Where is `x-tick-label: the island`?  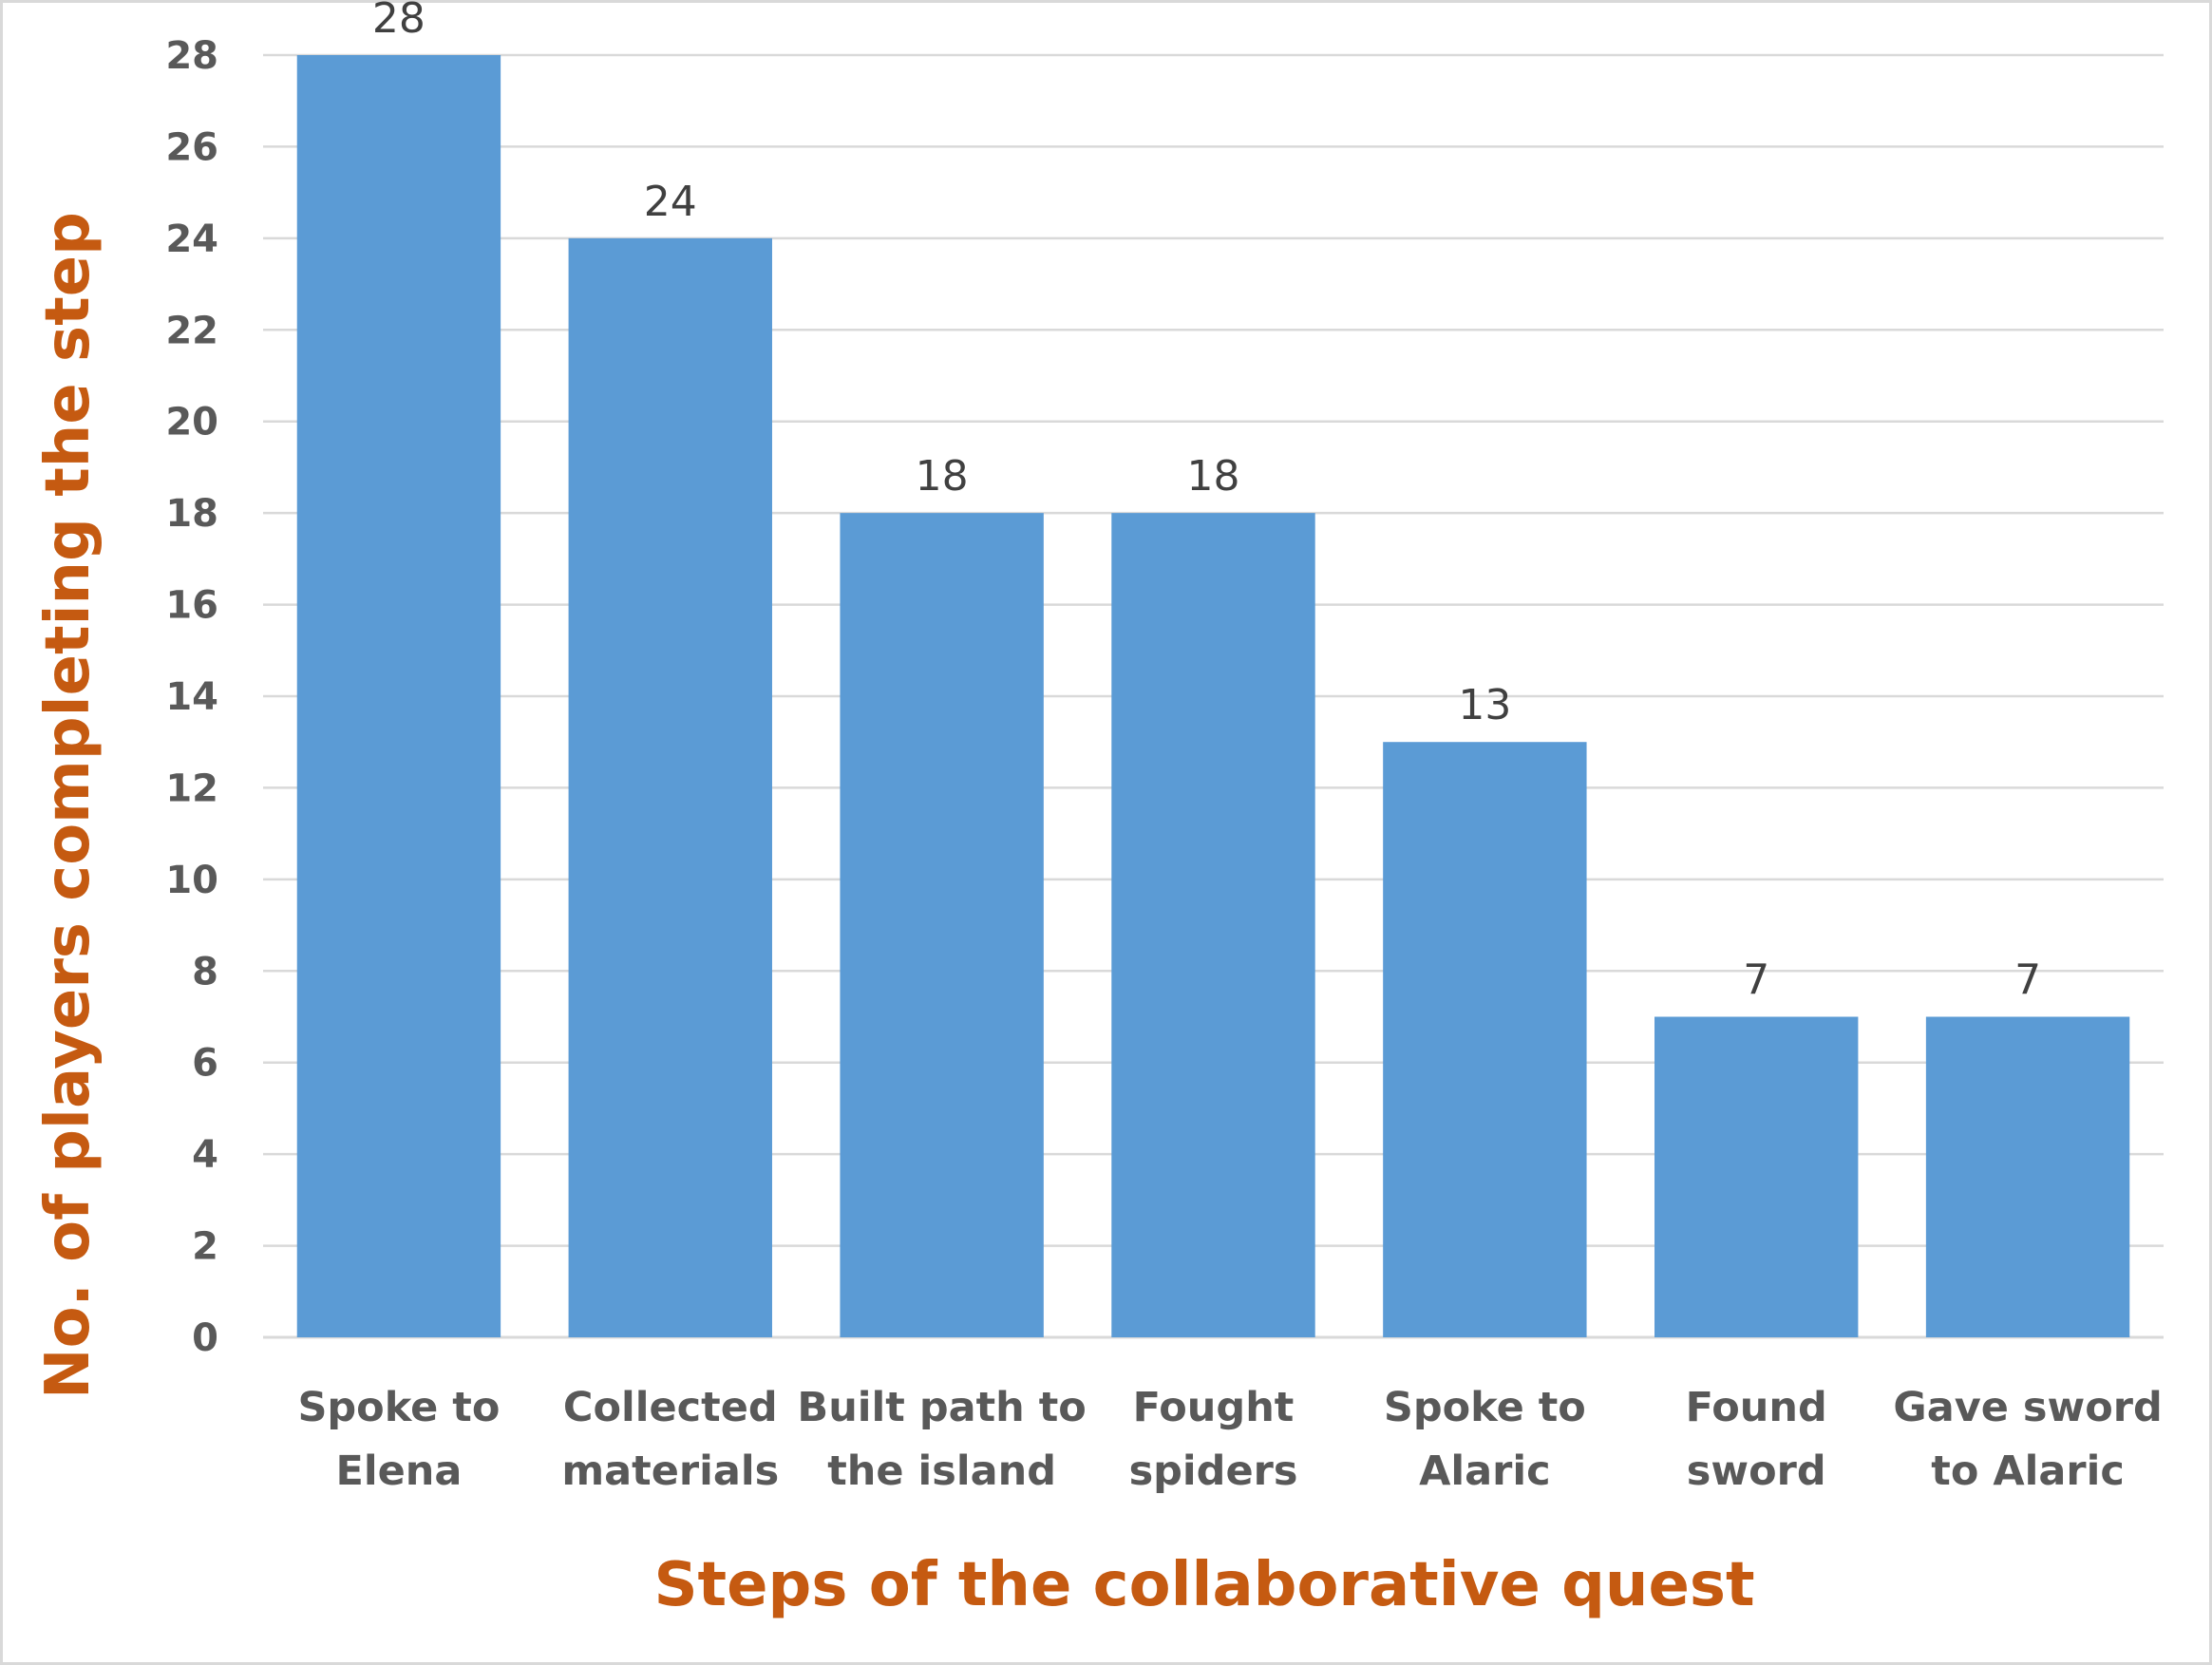
x-tick-label: the island is located at coordinates (941, 1471).